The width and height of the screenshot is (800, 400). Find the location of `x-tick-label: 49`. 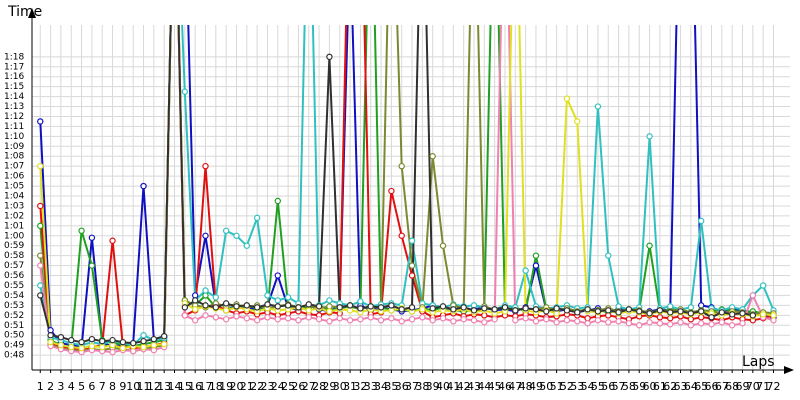

x-tick-label: 49 is located at coordinates (536, 386).